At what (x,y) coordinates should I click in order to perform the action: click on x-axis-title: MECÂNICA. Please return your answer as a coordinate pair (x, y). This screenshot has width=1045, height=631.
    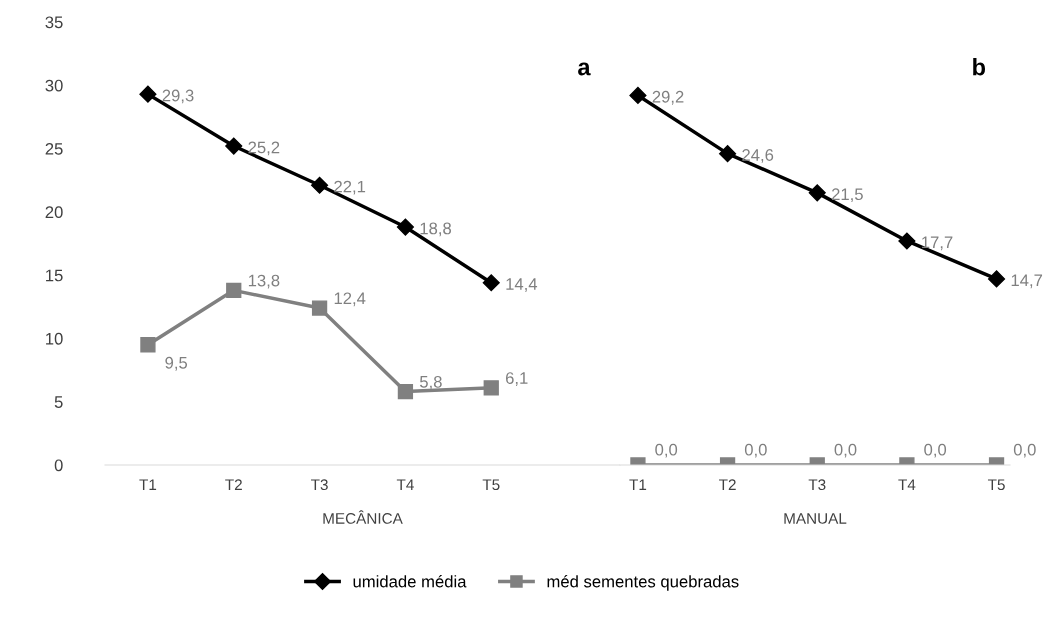
    Looking at the image, I should click on (363, 517).